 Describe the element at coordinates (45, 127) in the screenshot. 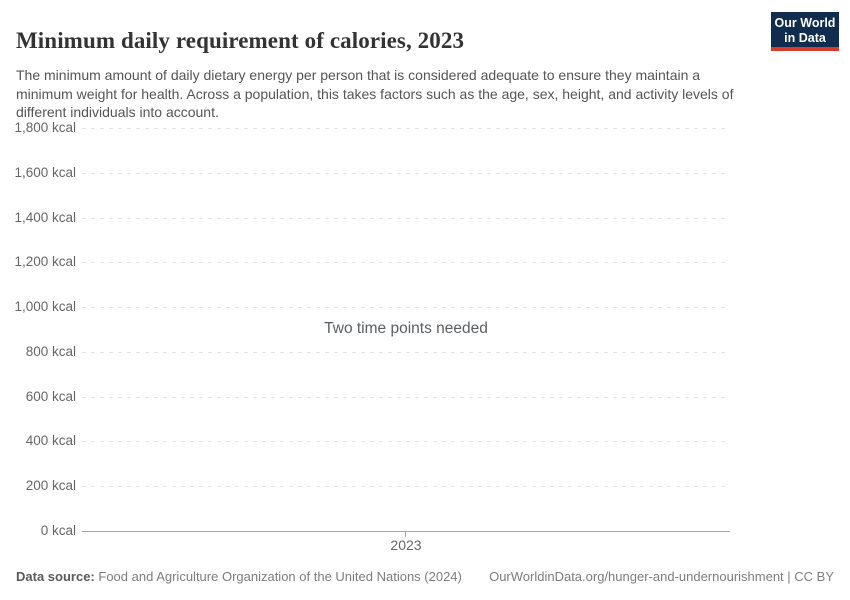

I see `y-axis-tick-label: 1,800 kcal` at that location.